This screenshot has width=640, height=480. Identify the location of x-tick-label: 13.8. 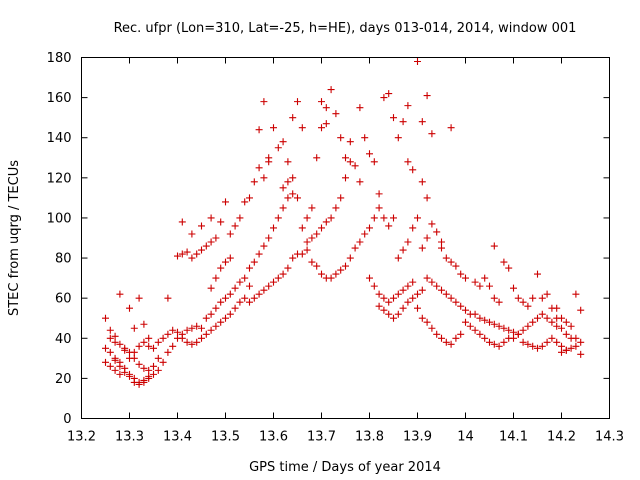
(369, 437).